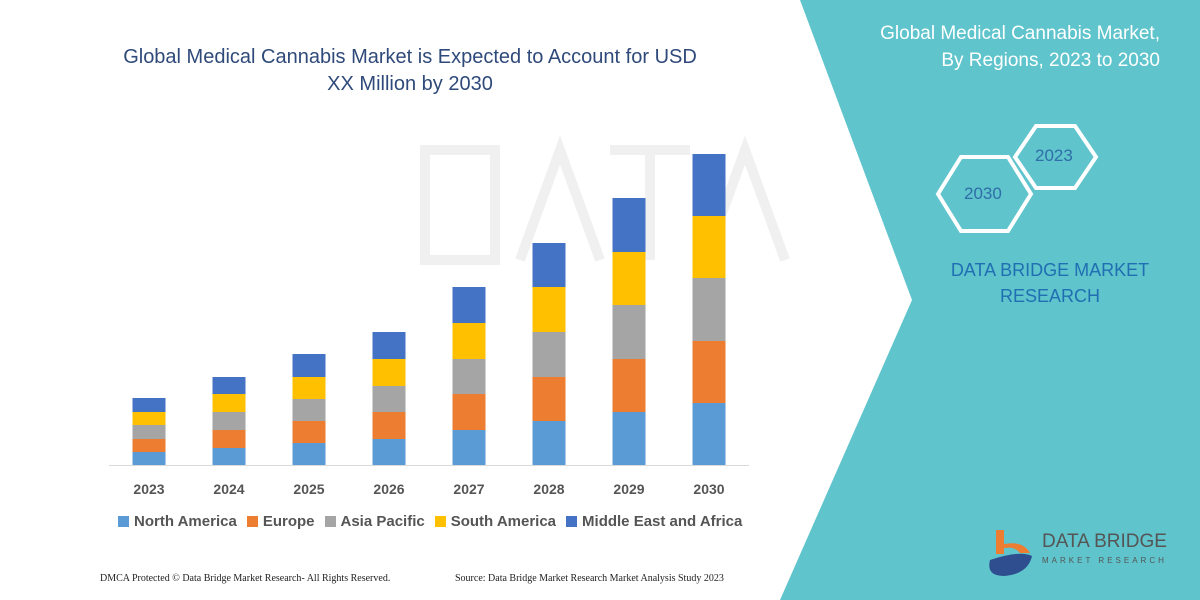  What do you see at coordinates (288, 521) in the screenshot?
I see `legend-label: Europe` at bounding box center [288, 521].